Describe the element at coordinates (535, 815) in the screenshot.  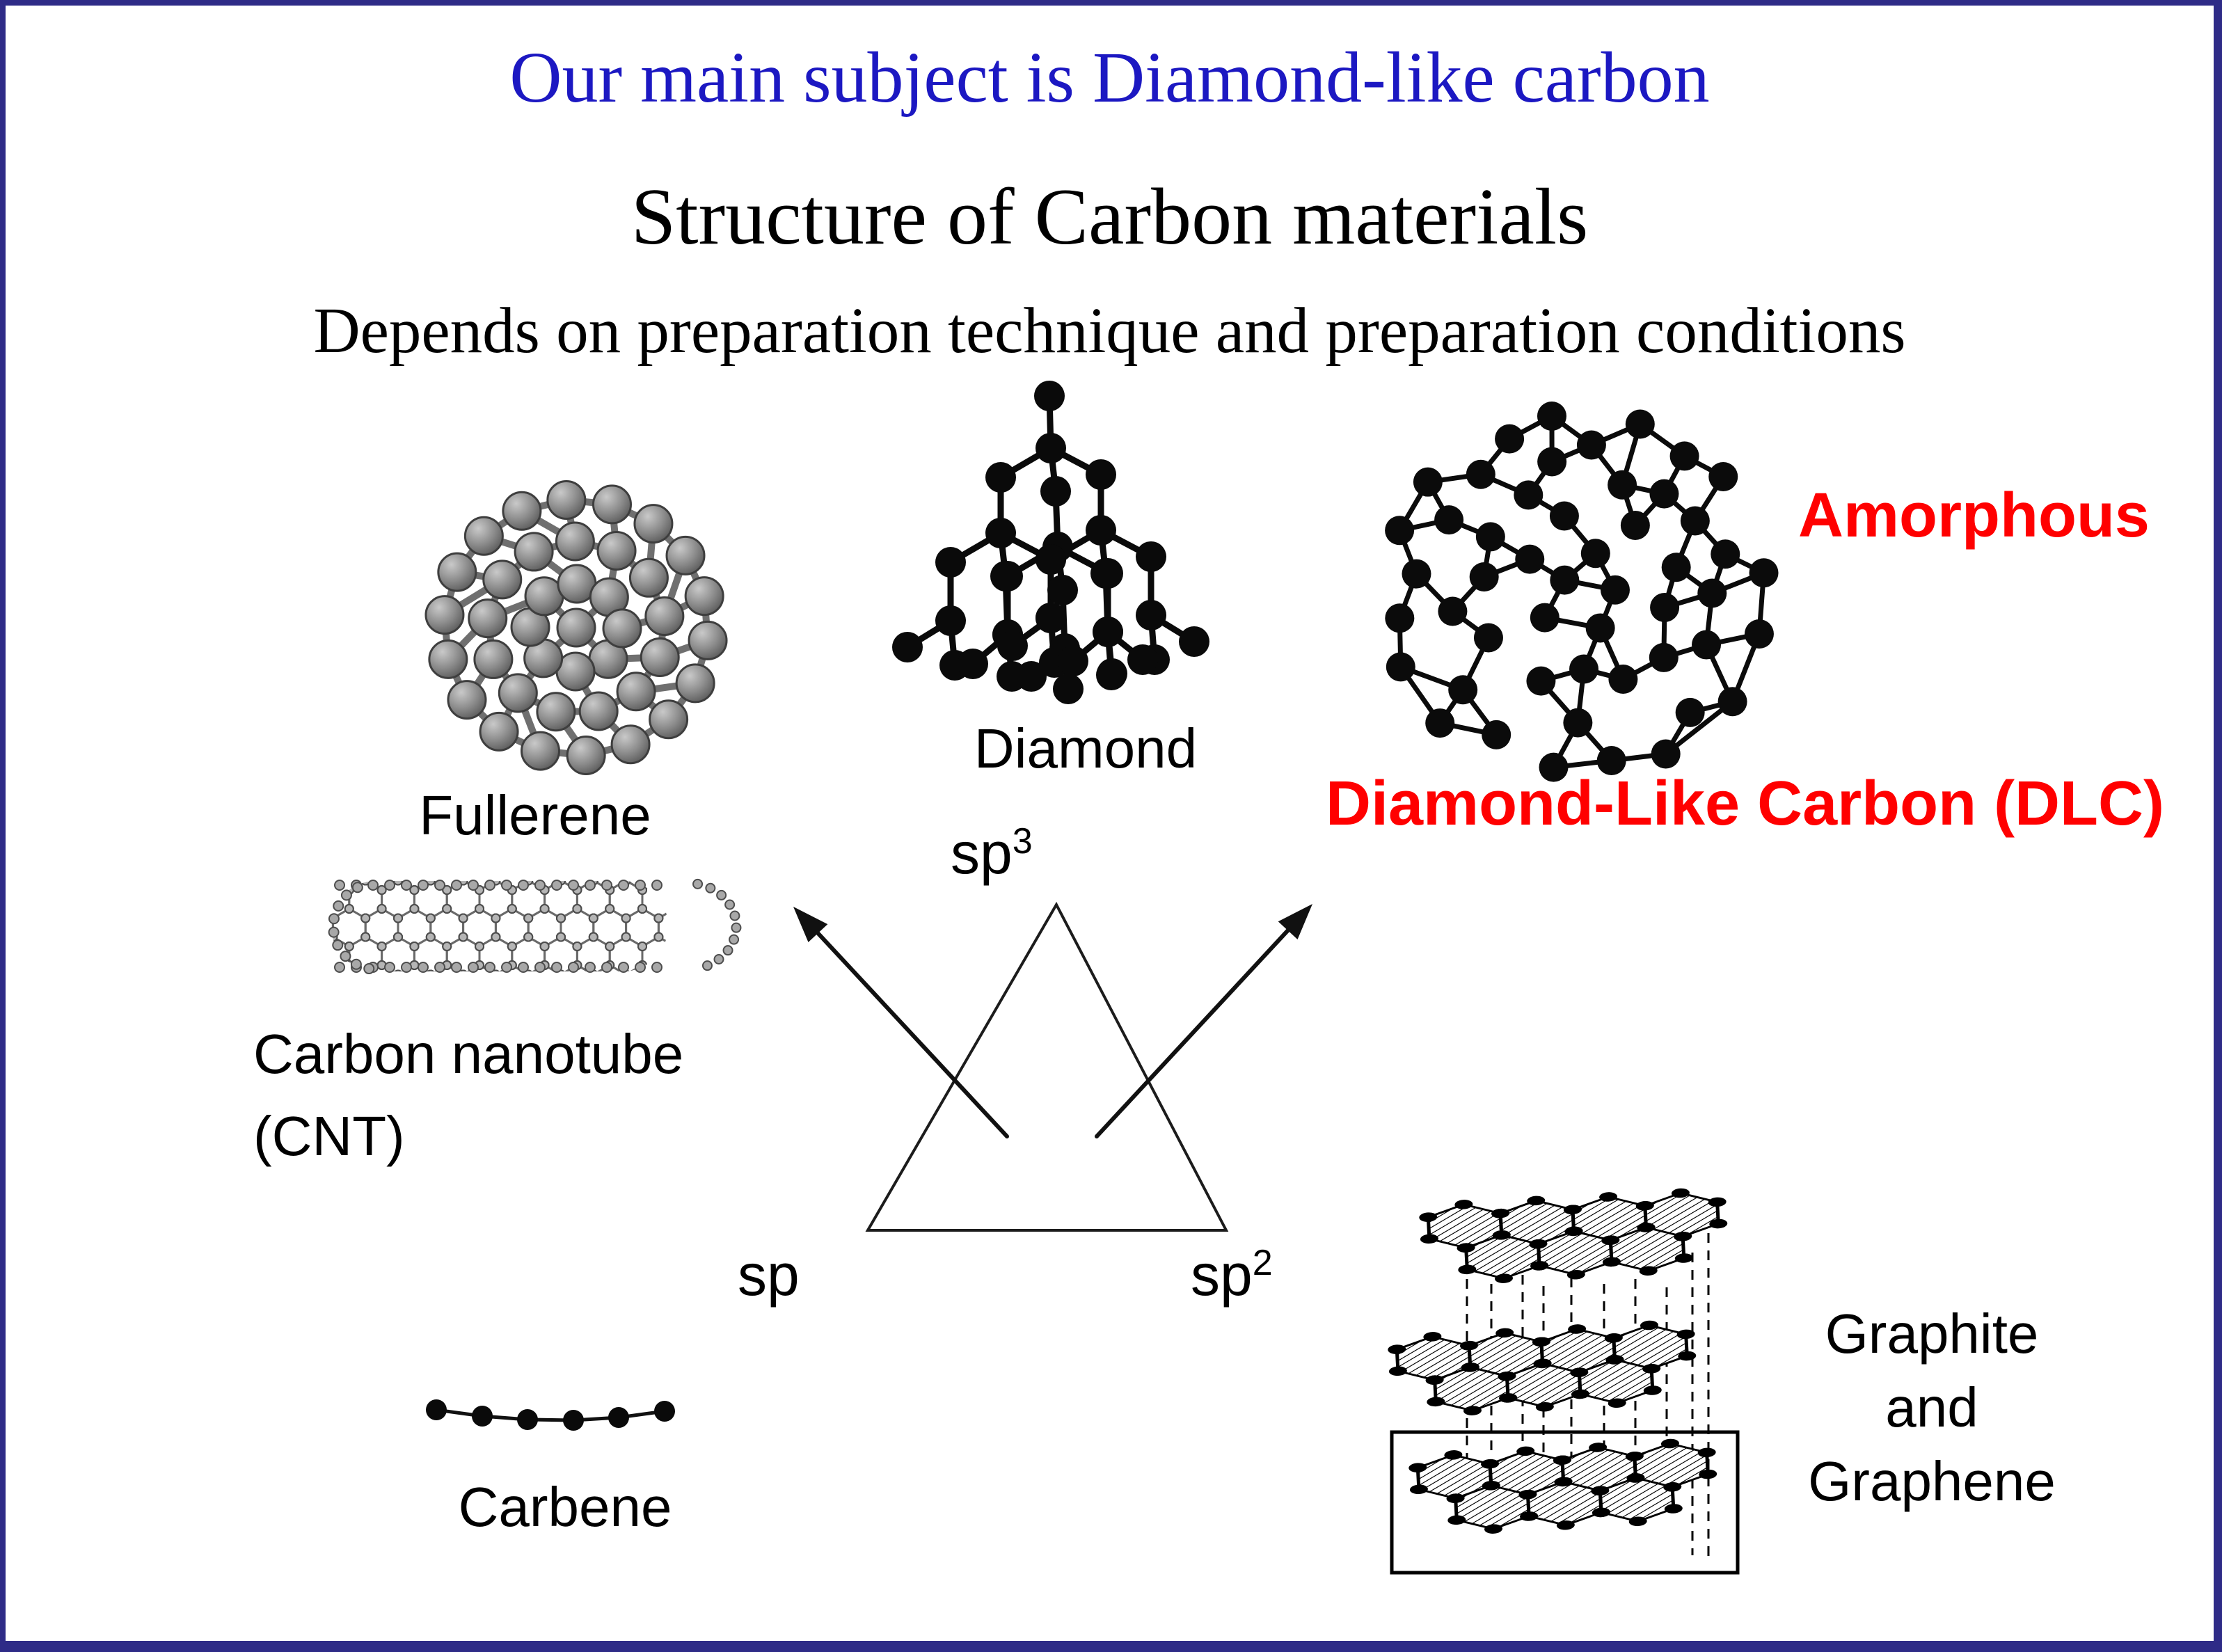
I see `label-fullerene: Fullerene` at that location.